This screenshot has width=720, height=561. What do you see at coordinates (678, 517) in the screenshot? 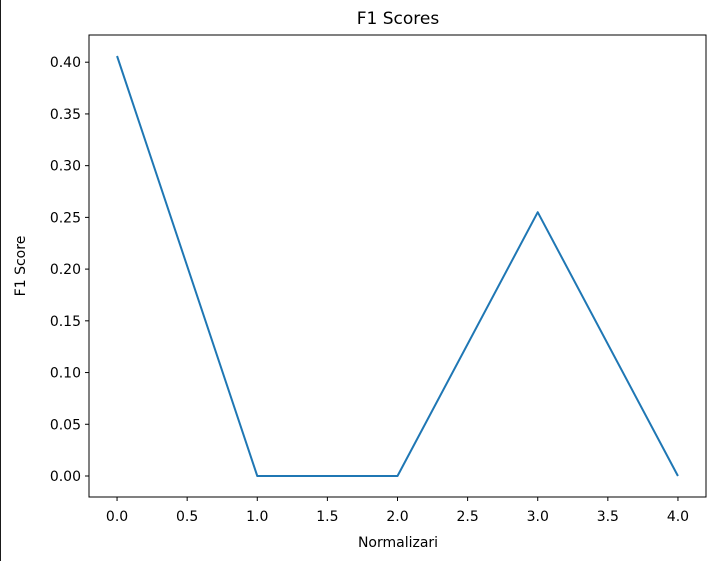
I see `x-tick-label: 4.0` at bounding box center [678, 517].